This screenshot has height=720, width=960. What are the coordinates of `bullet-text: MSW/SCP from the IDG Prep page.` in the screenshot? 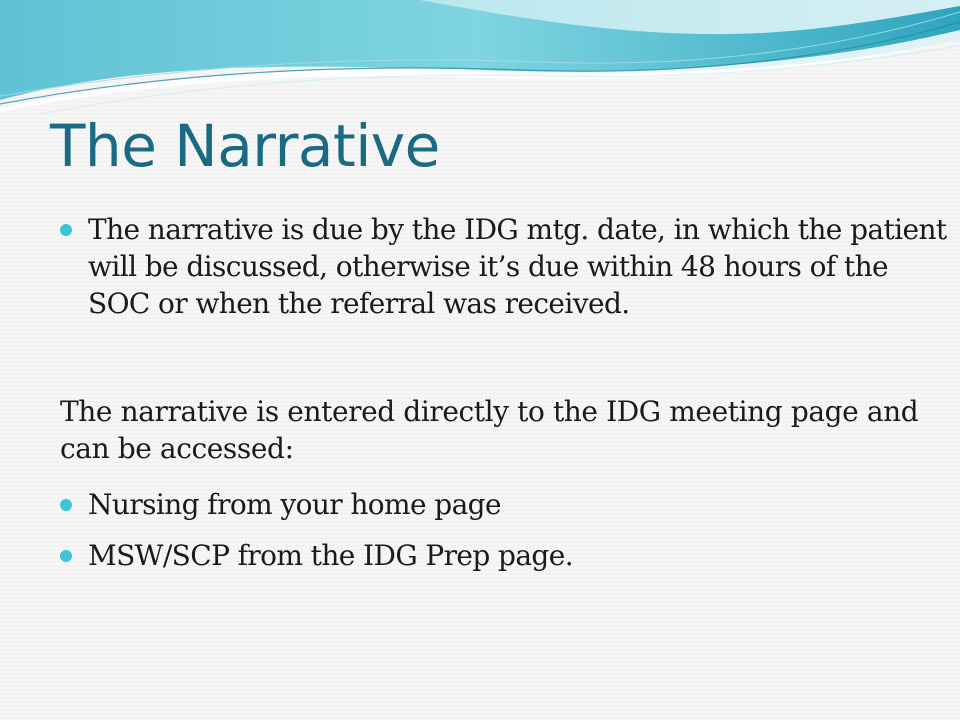 It's located at (331, 555).